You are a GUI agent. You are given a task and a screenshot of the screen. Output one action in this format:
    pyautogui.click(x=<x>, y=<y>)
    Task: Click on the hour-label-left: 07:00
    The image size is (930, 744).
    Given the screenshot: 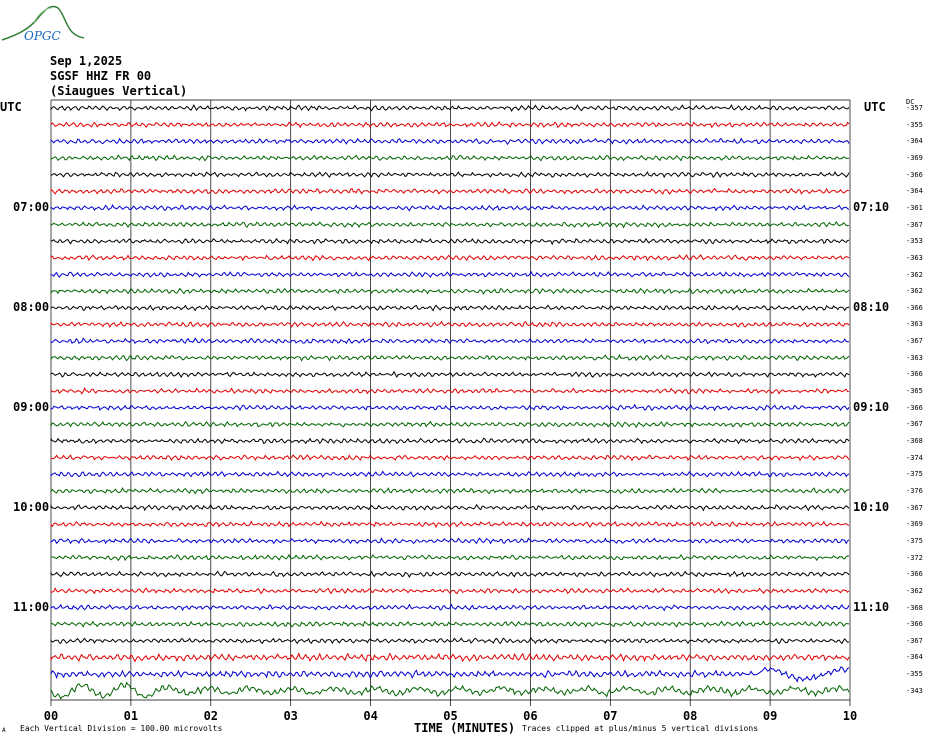 What is the action you would take?
    pyautogui.click(x=31, y=206)
    